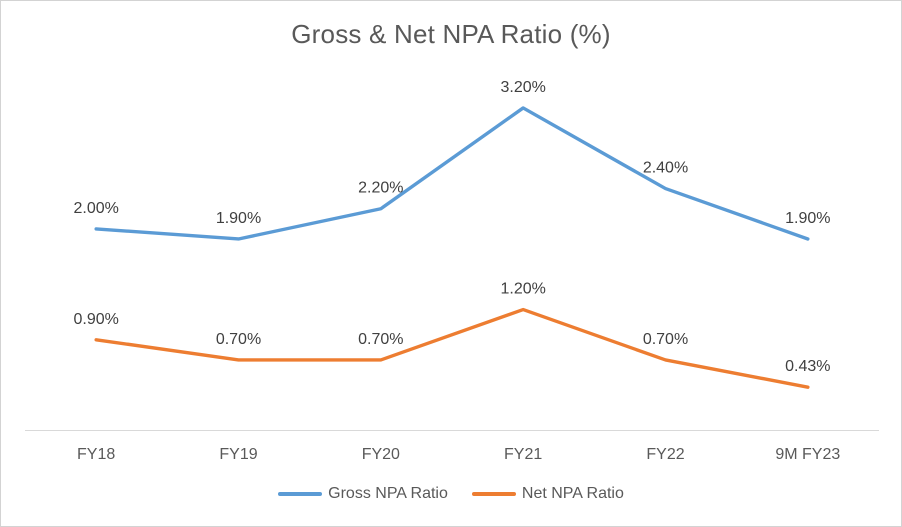 The height and width of the screenshot is (527, 902). I want to click on gross-npa-data-label: 3.20%, so click(522, 87).